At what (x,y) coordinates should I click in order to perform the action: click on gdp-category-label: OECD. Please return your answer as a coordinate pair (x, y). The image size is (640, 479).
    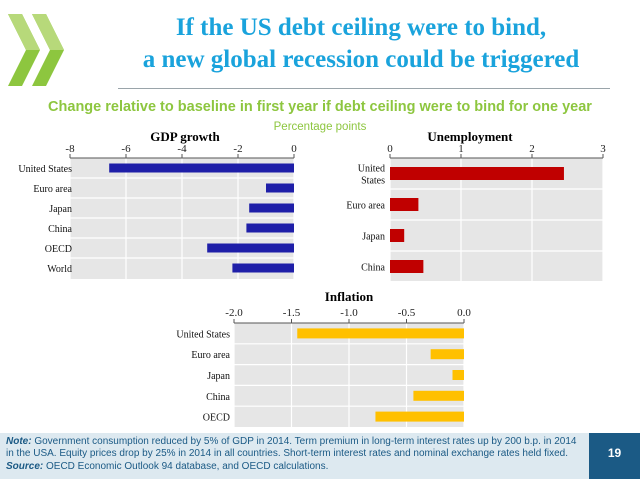
    Looking at the image, I should click on (58, 249).